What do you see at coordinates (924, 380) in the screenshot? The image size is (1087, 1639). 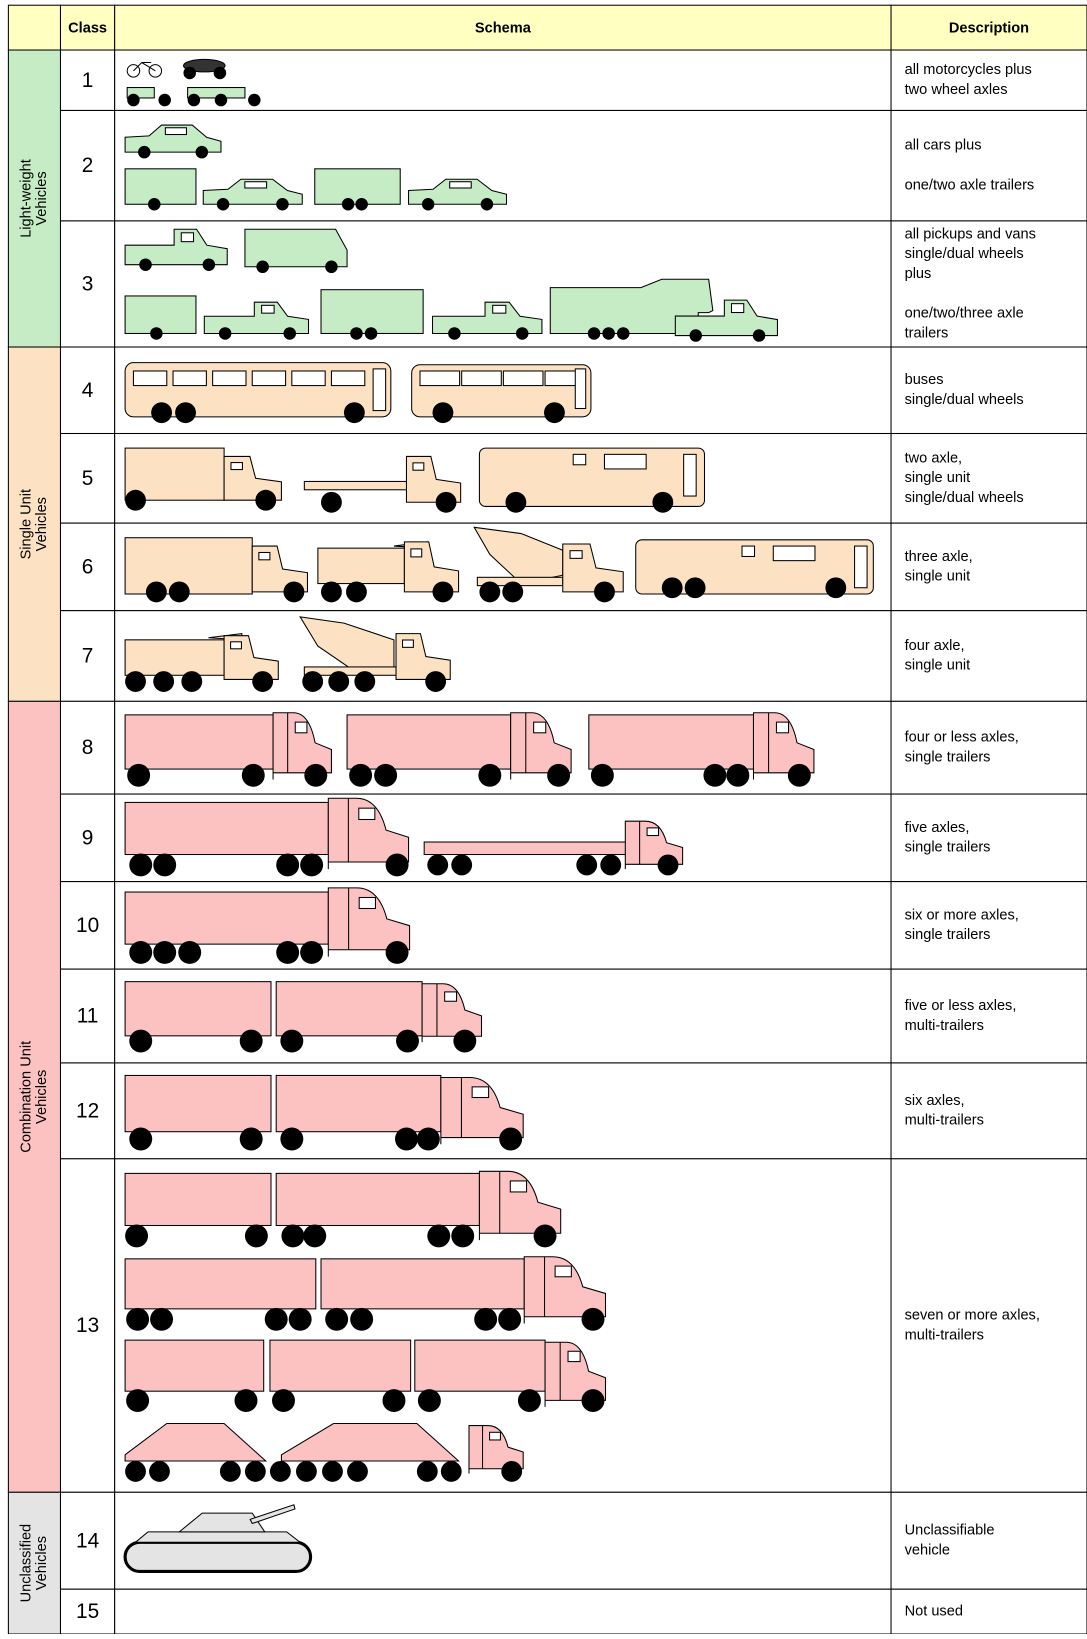 I see `description-line: buses` at bounding box center [924, 380].